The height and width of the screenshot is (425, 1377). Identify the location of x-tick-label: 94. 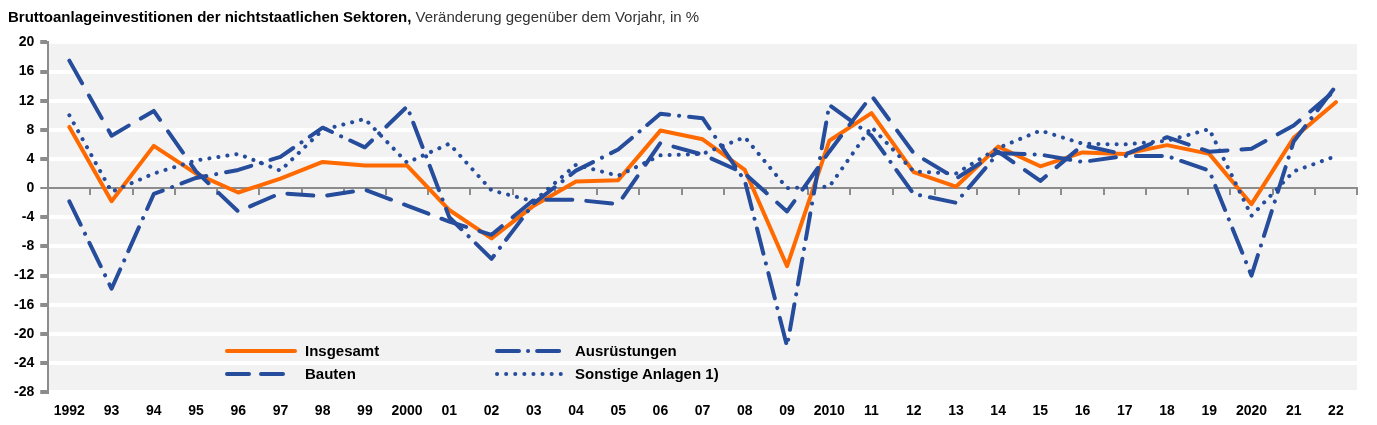
(153, 410).